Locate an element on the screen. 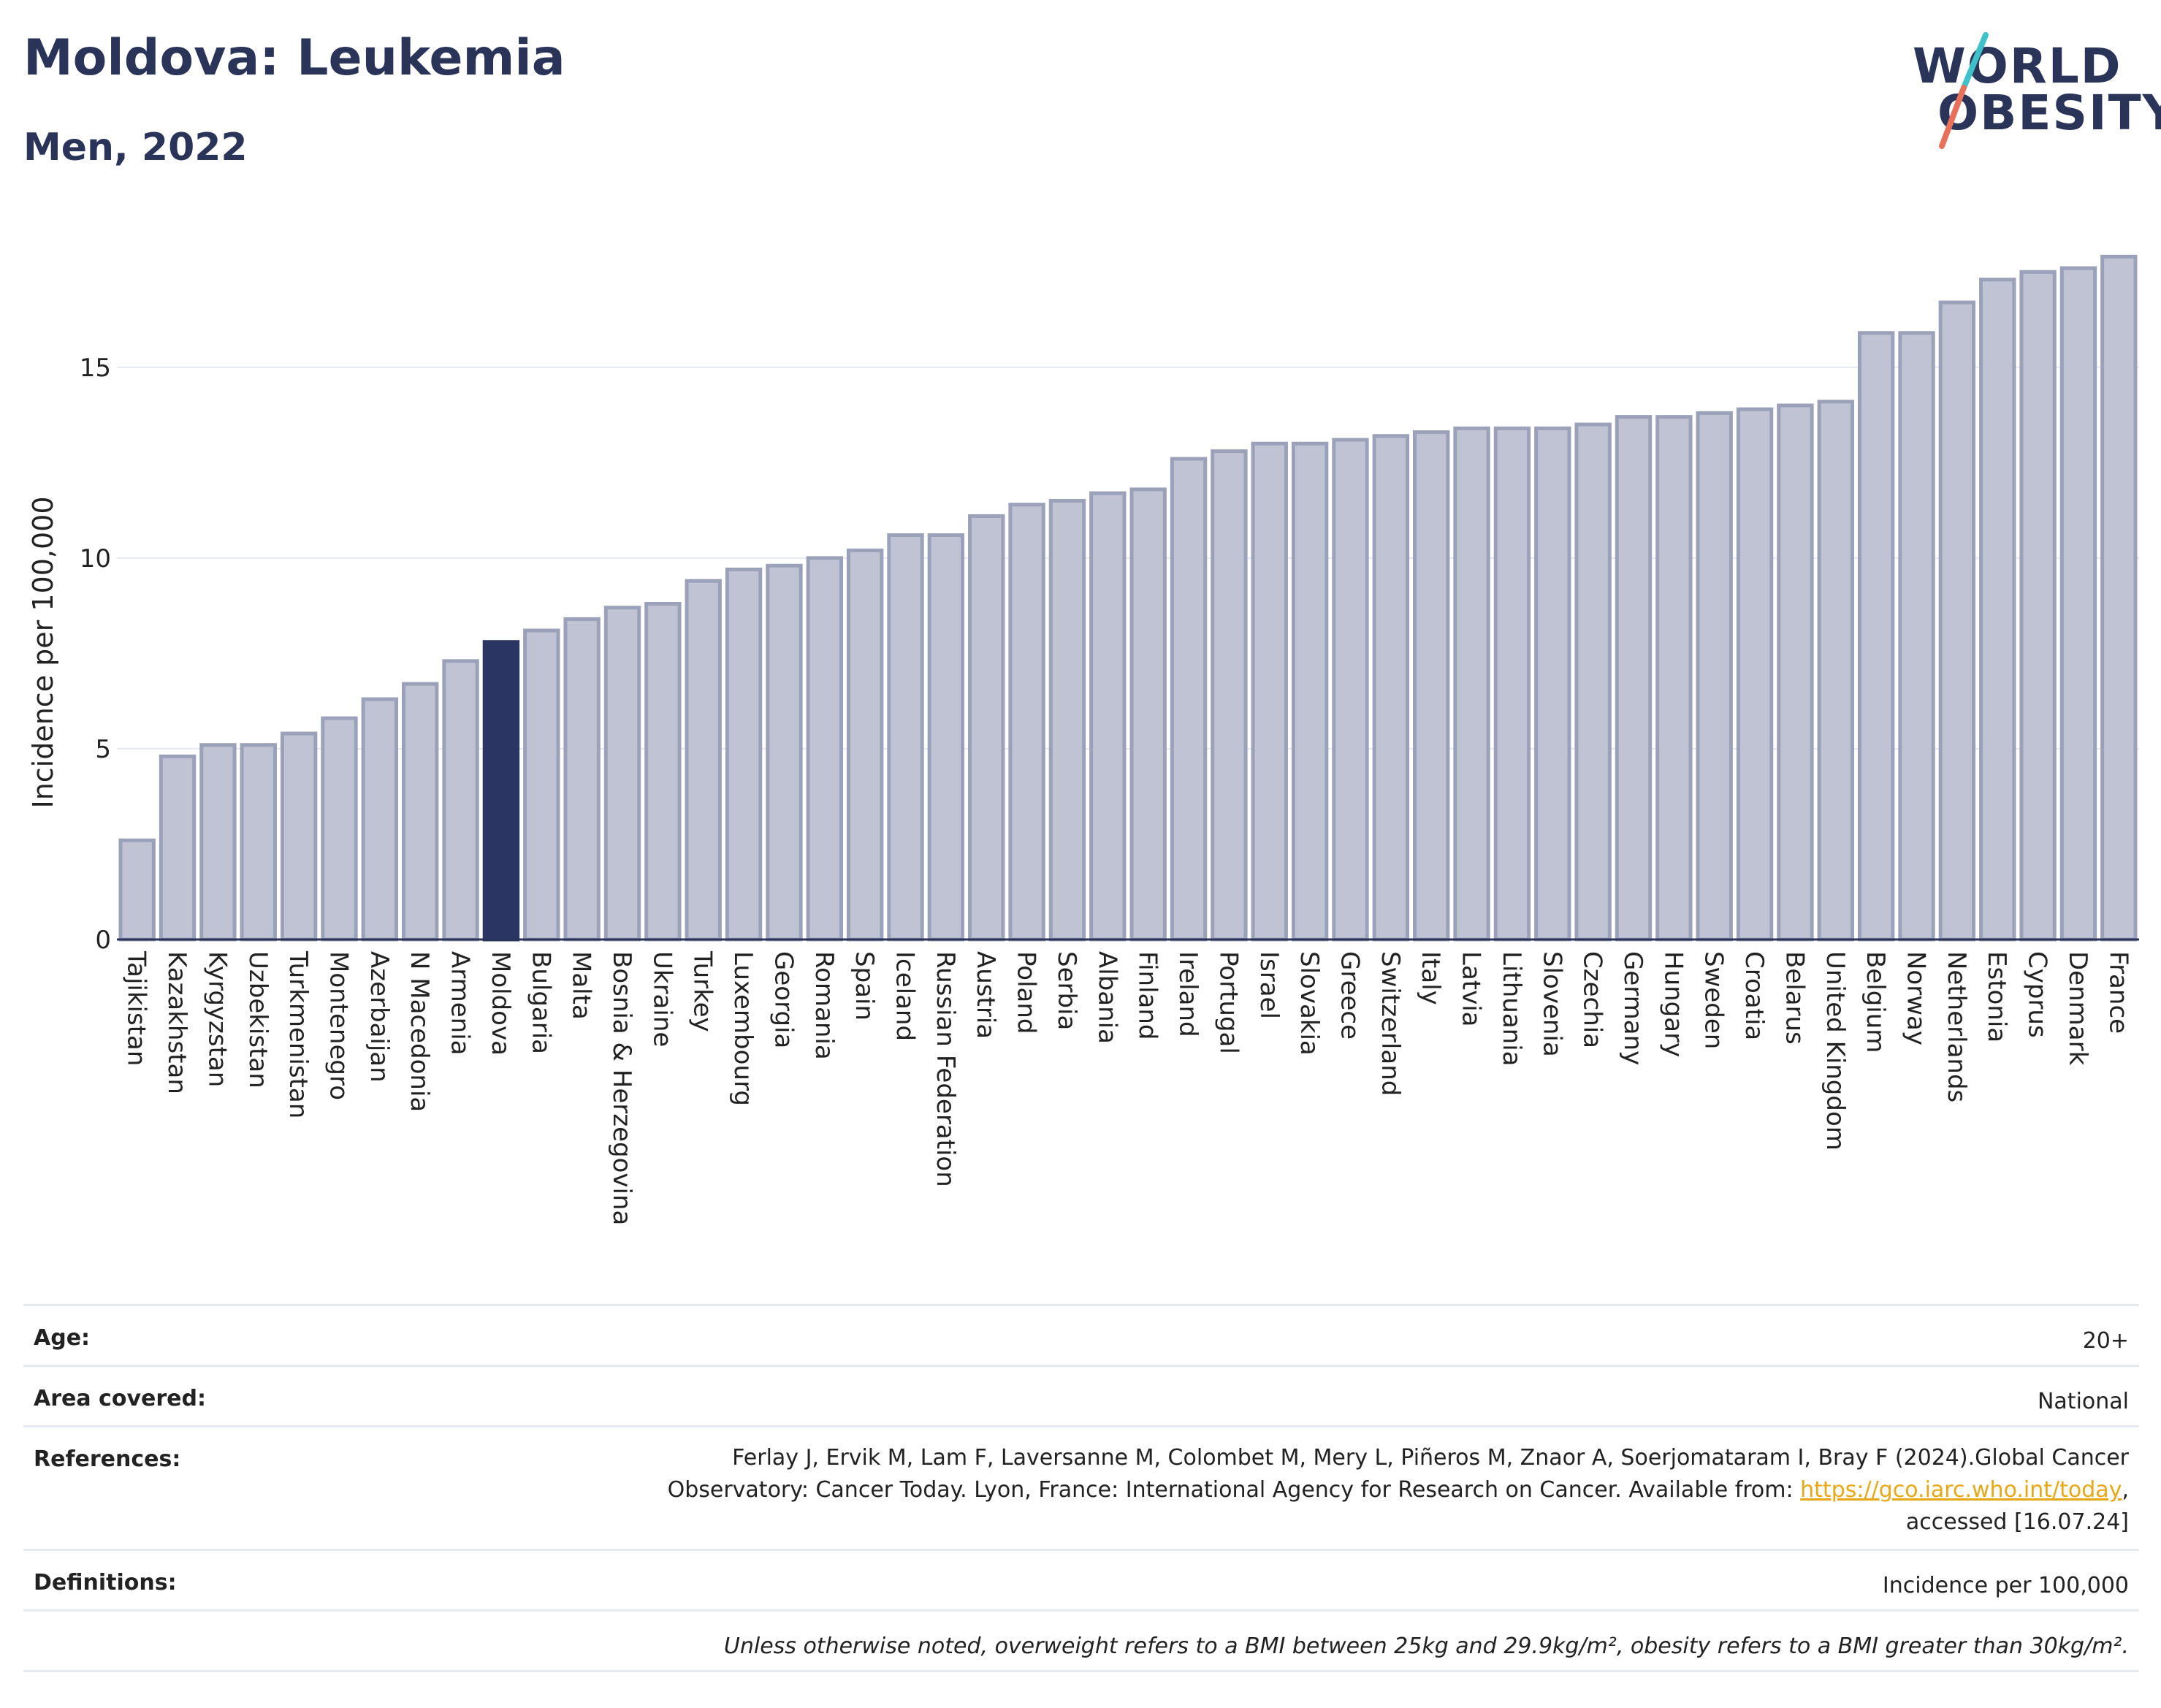 This screenshot has height=1708, width=2161. bar-malta is located at coordinates (582, 779).